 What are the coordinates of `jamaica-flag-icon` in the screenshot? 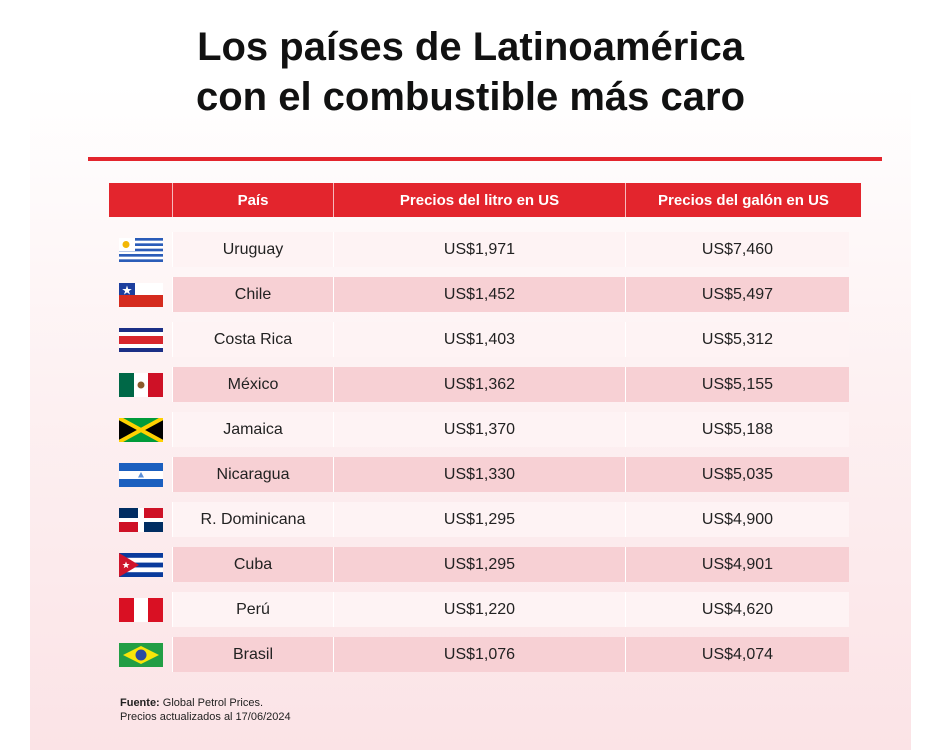 It's located at (140, 429).